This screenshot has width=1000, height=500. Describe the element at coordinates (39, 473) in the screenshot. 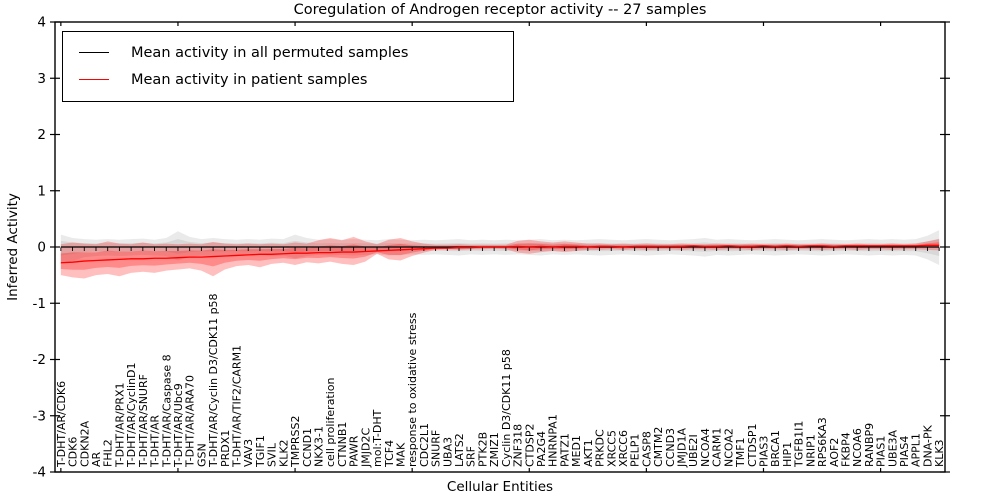

I see `y-tick-label: -4` at that location.